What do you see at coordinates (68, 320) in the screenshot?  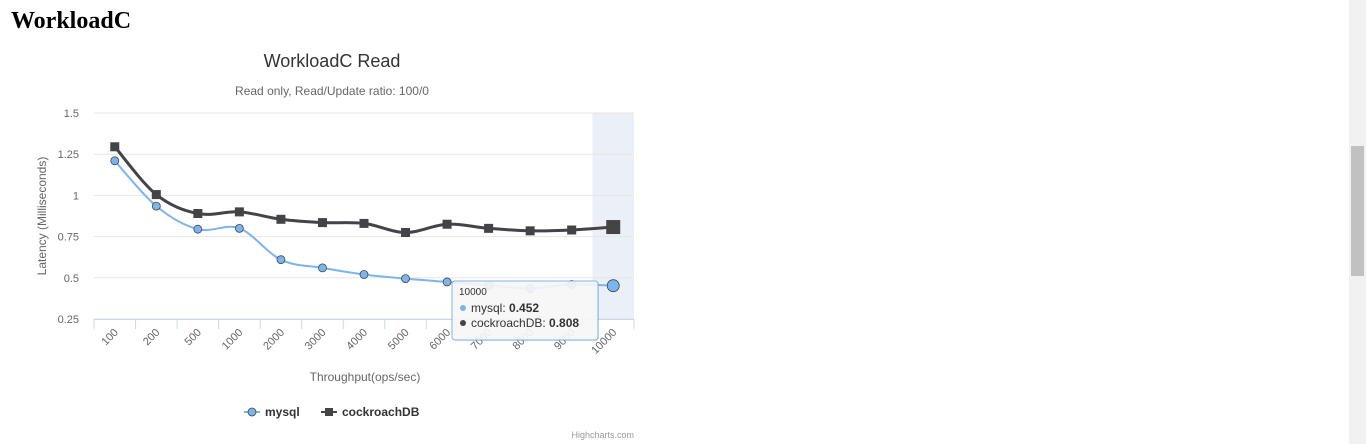 I see `y-tick-label: 0.25` at bounding box center [68, 320].